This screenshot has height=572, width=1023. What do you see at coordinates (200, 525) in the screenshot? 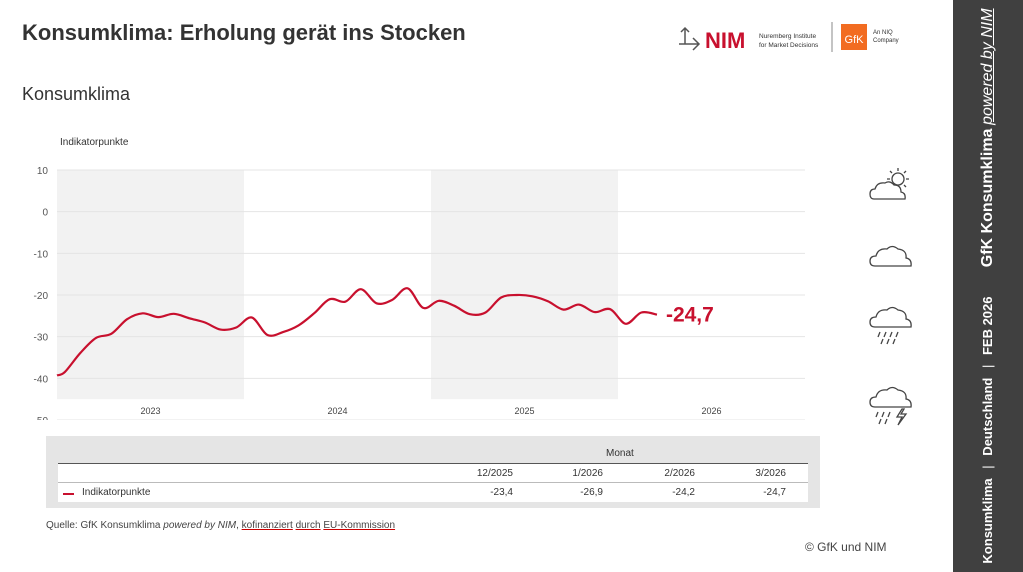
I see `source-italic: powered by NIM` at bounding box center [200, 525].